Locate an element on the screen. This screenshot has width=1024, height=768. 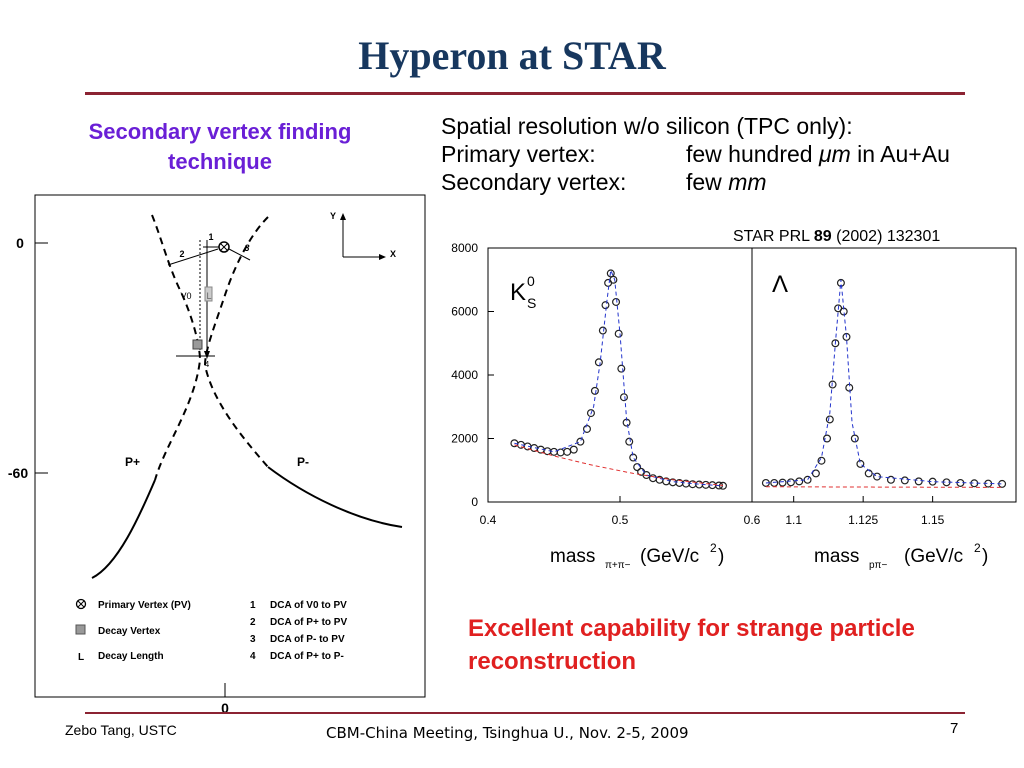
footer-author: Zebo Tang, USTC is located at coordinates (121, 730).